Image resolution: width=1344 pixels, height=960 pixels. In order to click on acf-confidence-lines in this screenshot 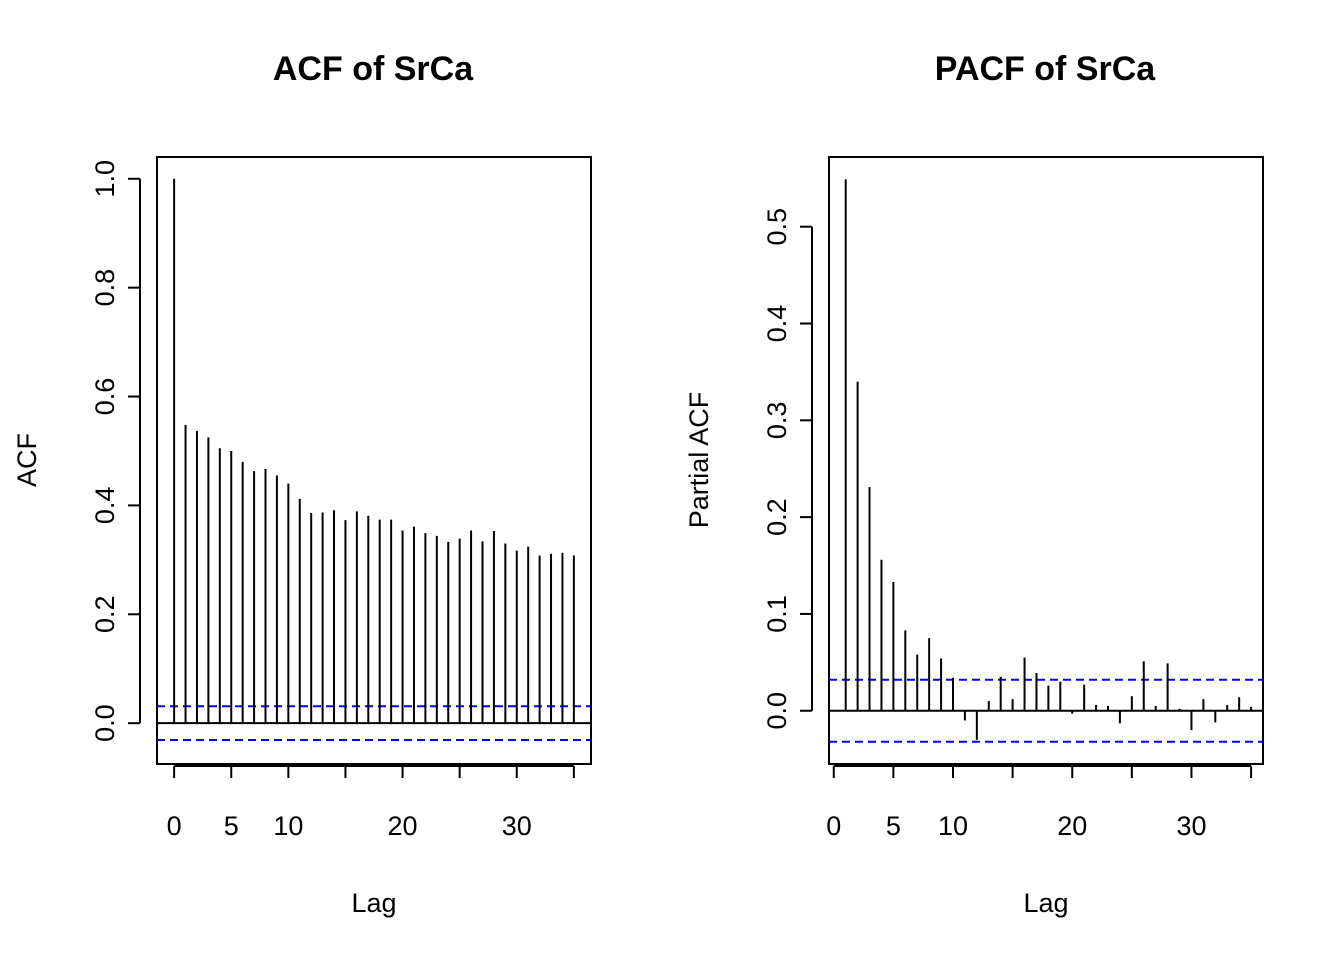, I will do `click(374, 723)`.